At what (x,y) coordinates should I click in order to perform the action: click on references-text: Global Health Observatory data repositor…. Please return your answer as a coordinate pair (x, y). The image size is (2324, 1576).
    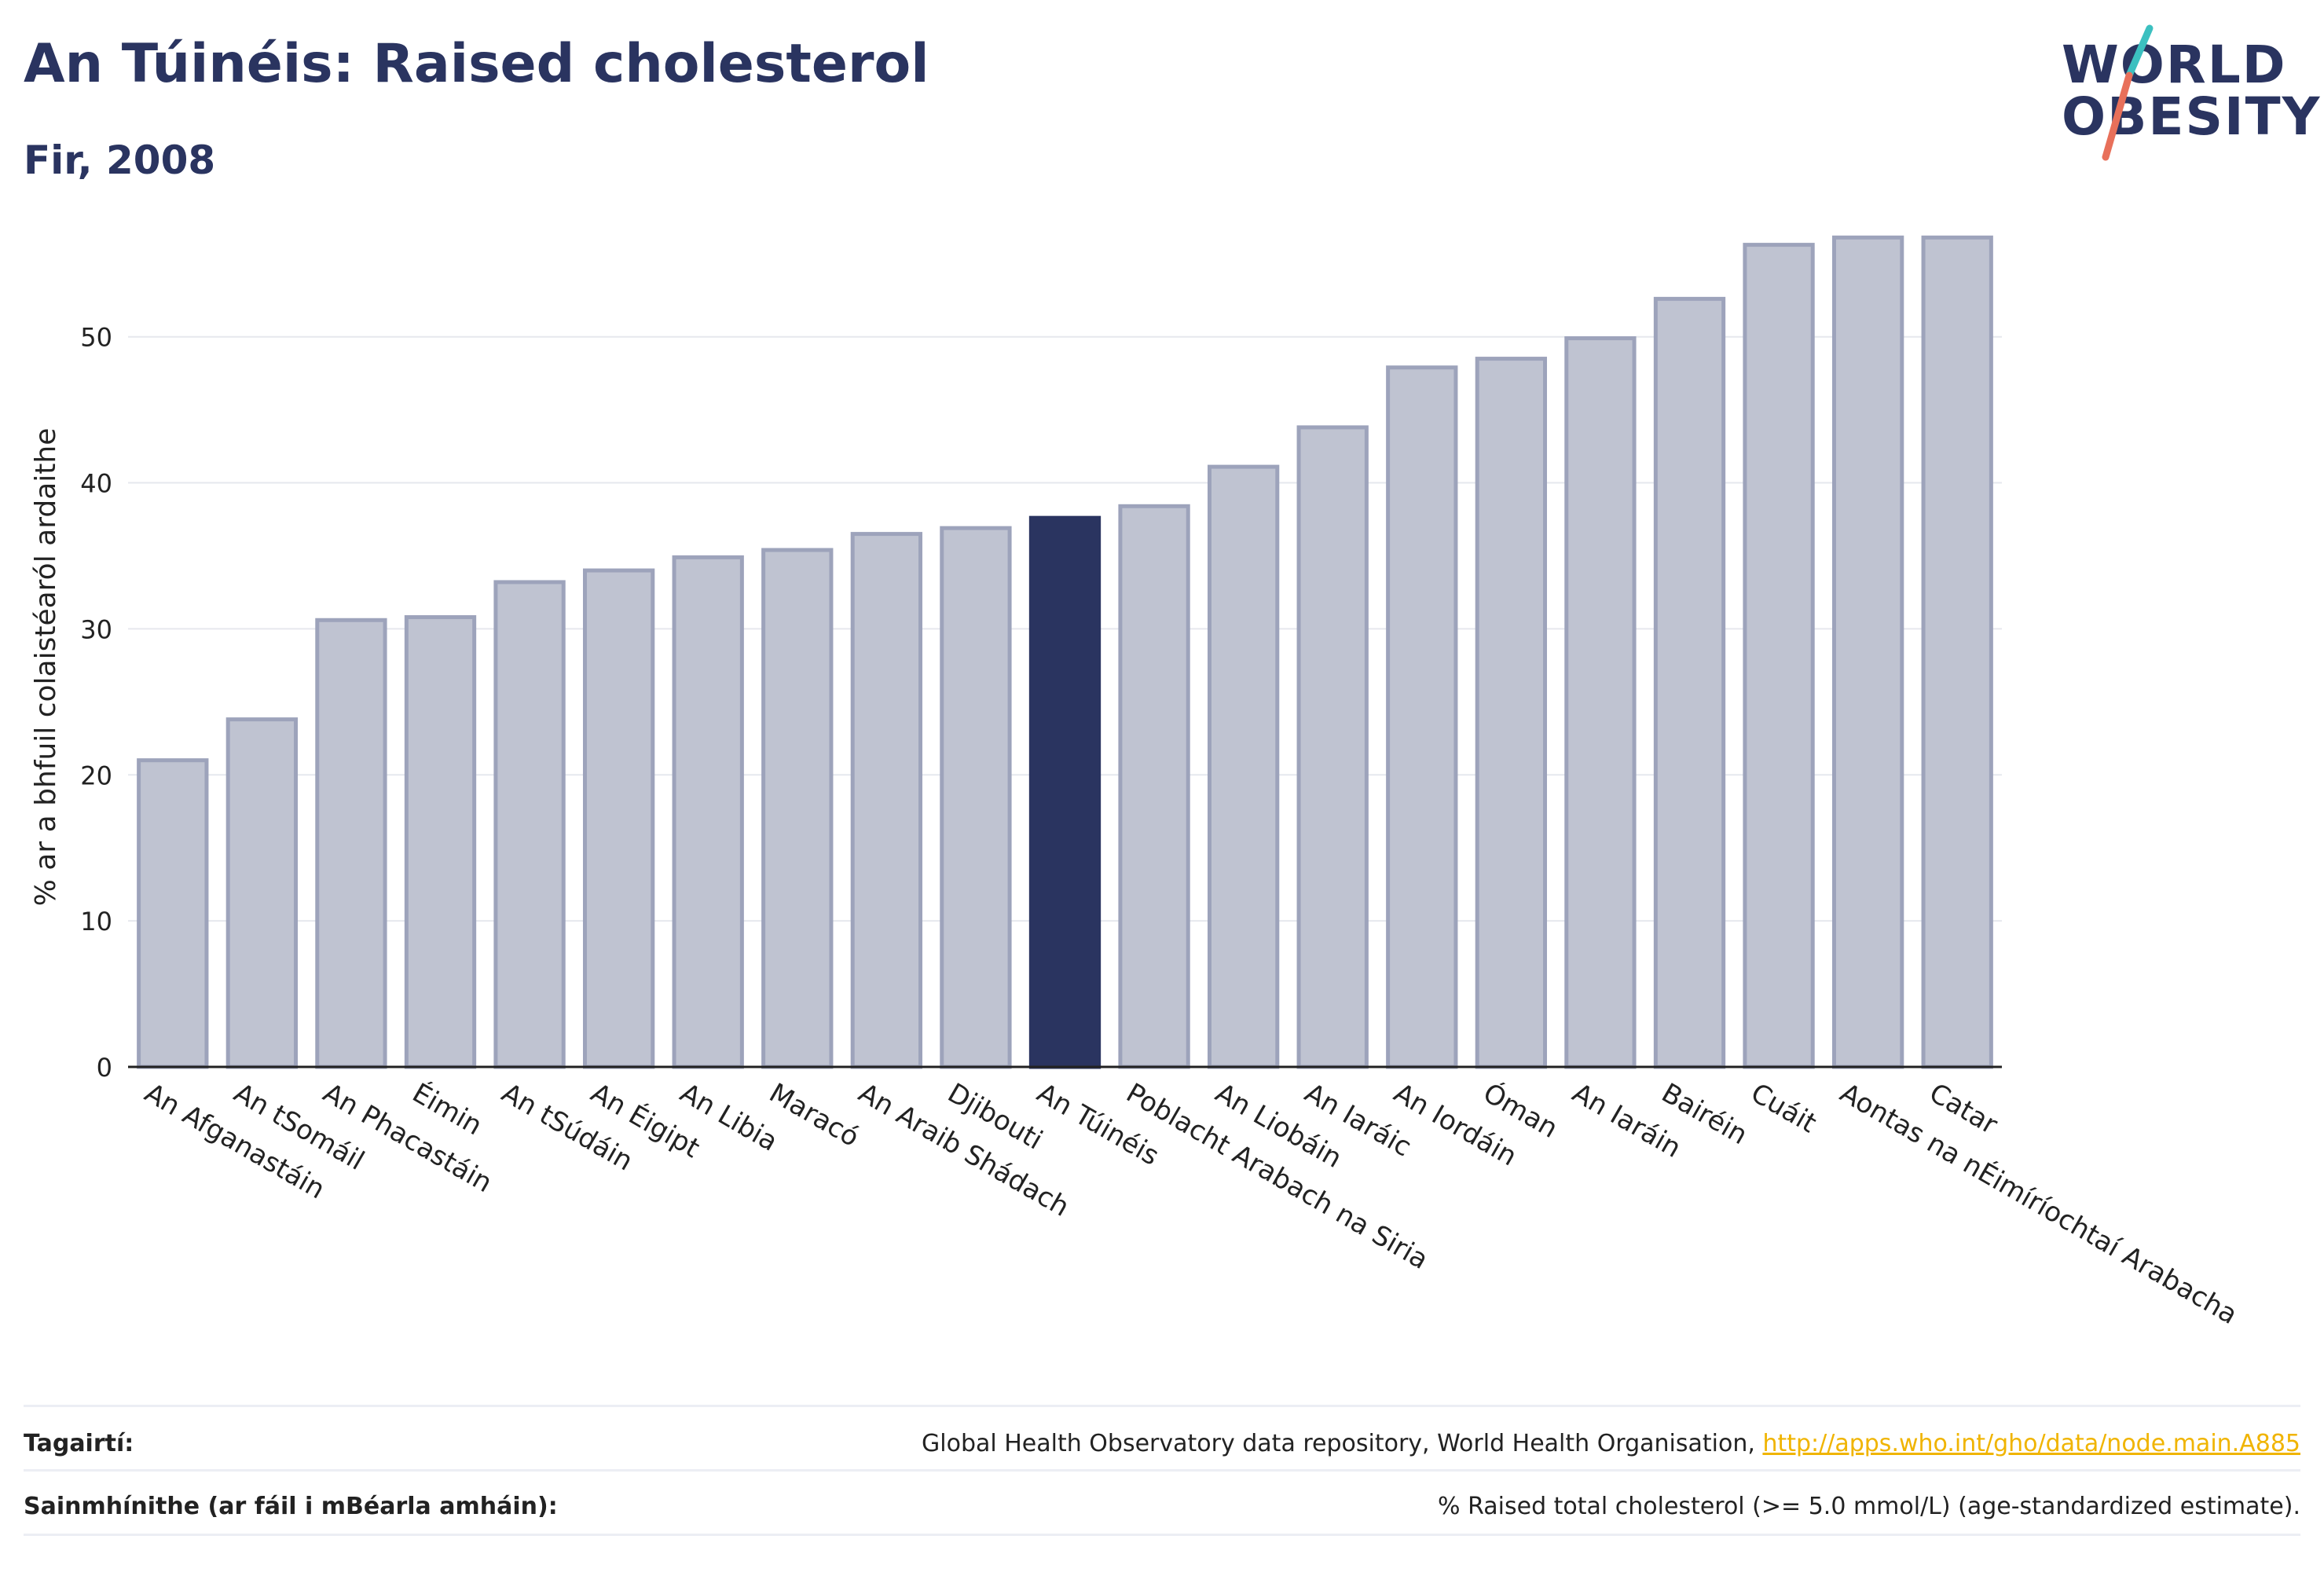
    Looking at the image, I should click on (1342, 1443).